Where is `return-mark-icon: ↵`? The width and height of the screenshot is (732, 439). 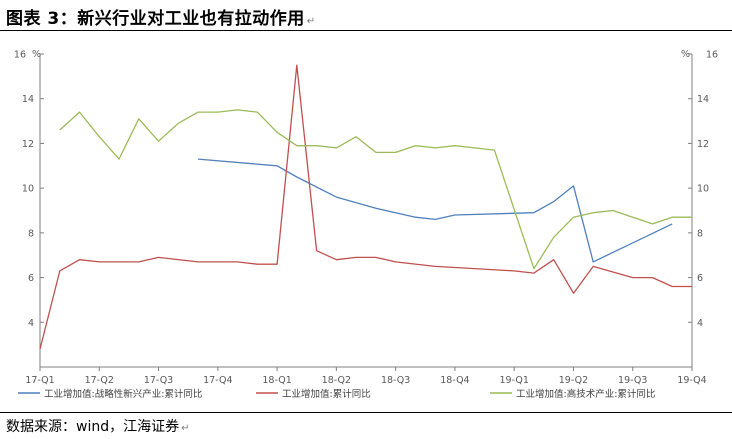
return-mark-icon: ↵ is located at coordinates (311, 21).